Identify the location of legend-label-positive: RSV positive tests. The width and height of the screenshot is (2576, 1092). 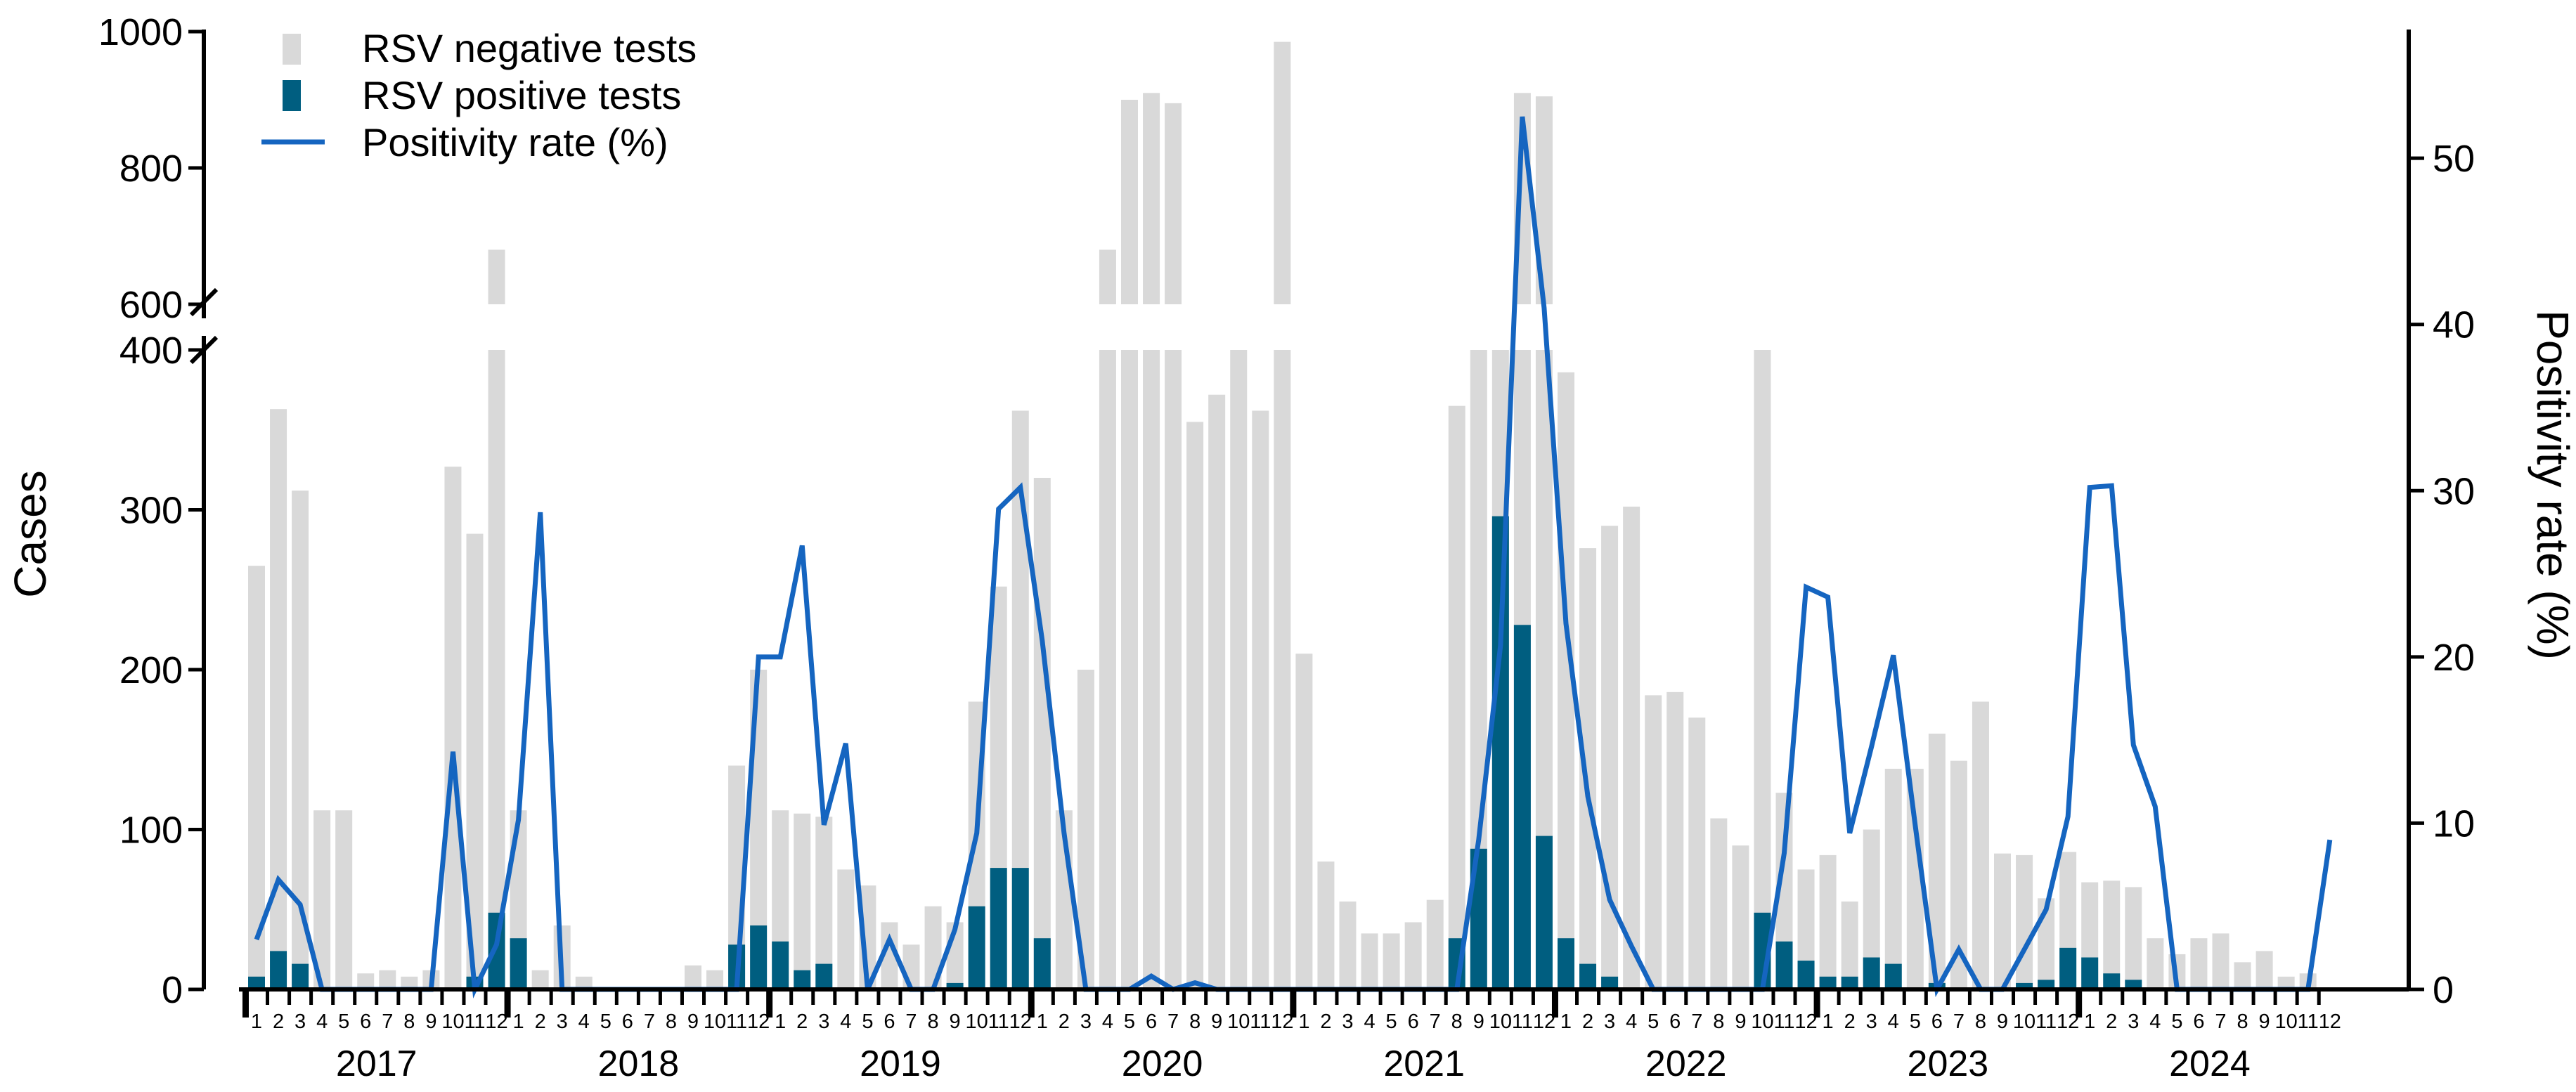
(521, 95).